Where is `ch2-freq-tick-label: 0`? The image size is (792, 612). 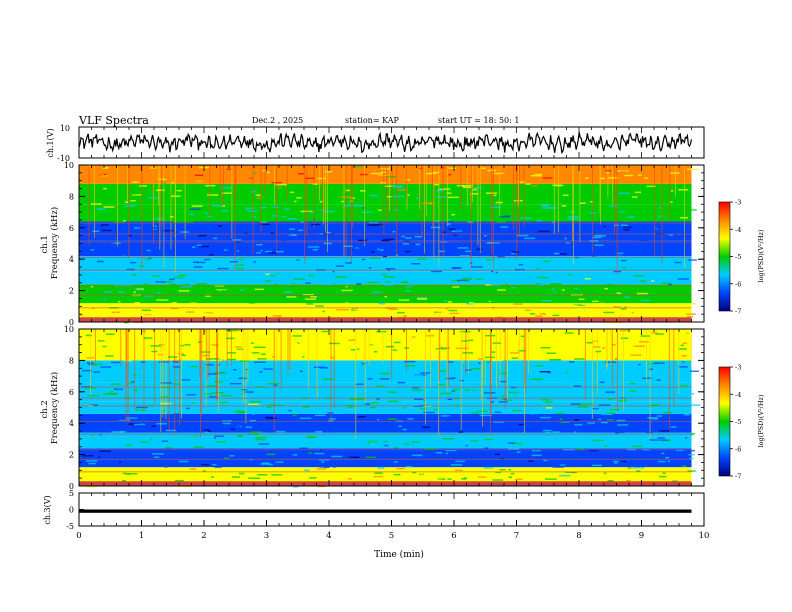
ch2-freq-tick-label: 0 is located at coordinates (71, 486).